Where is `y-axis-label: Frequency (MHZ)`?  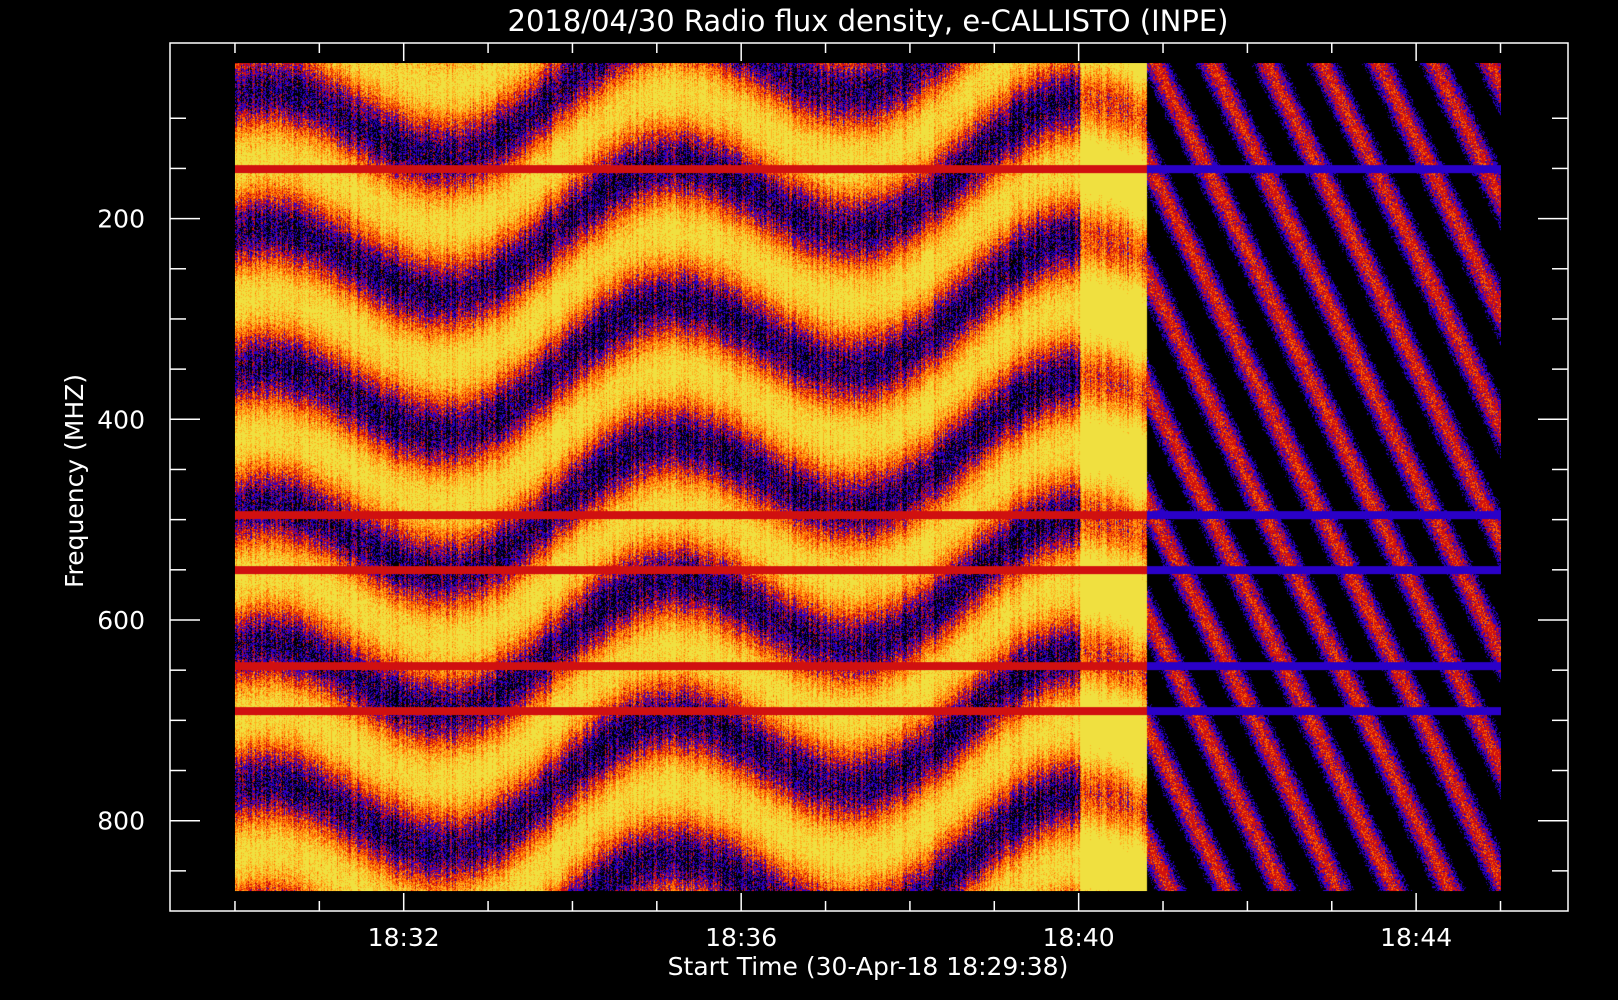 y-axis-label: Frequency (MHZ) is located at coordinates (74, 481).